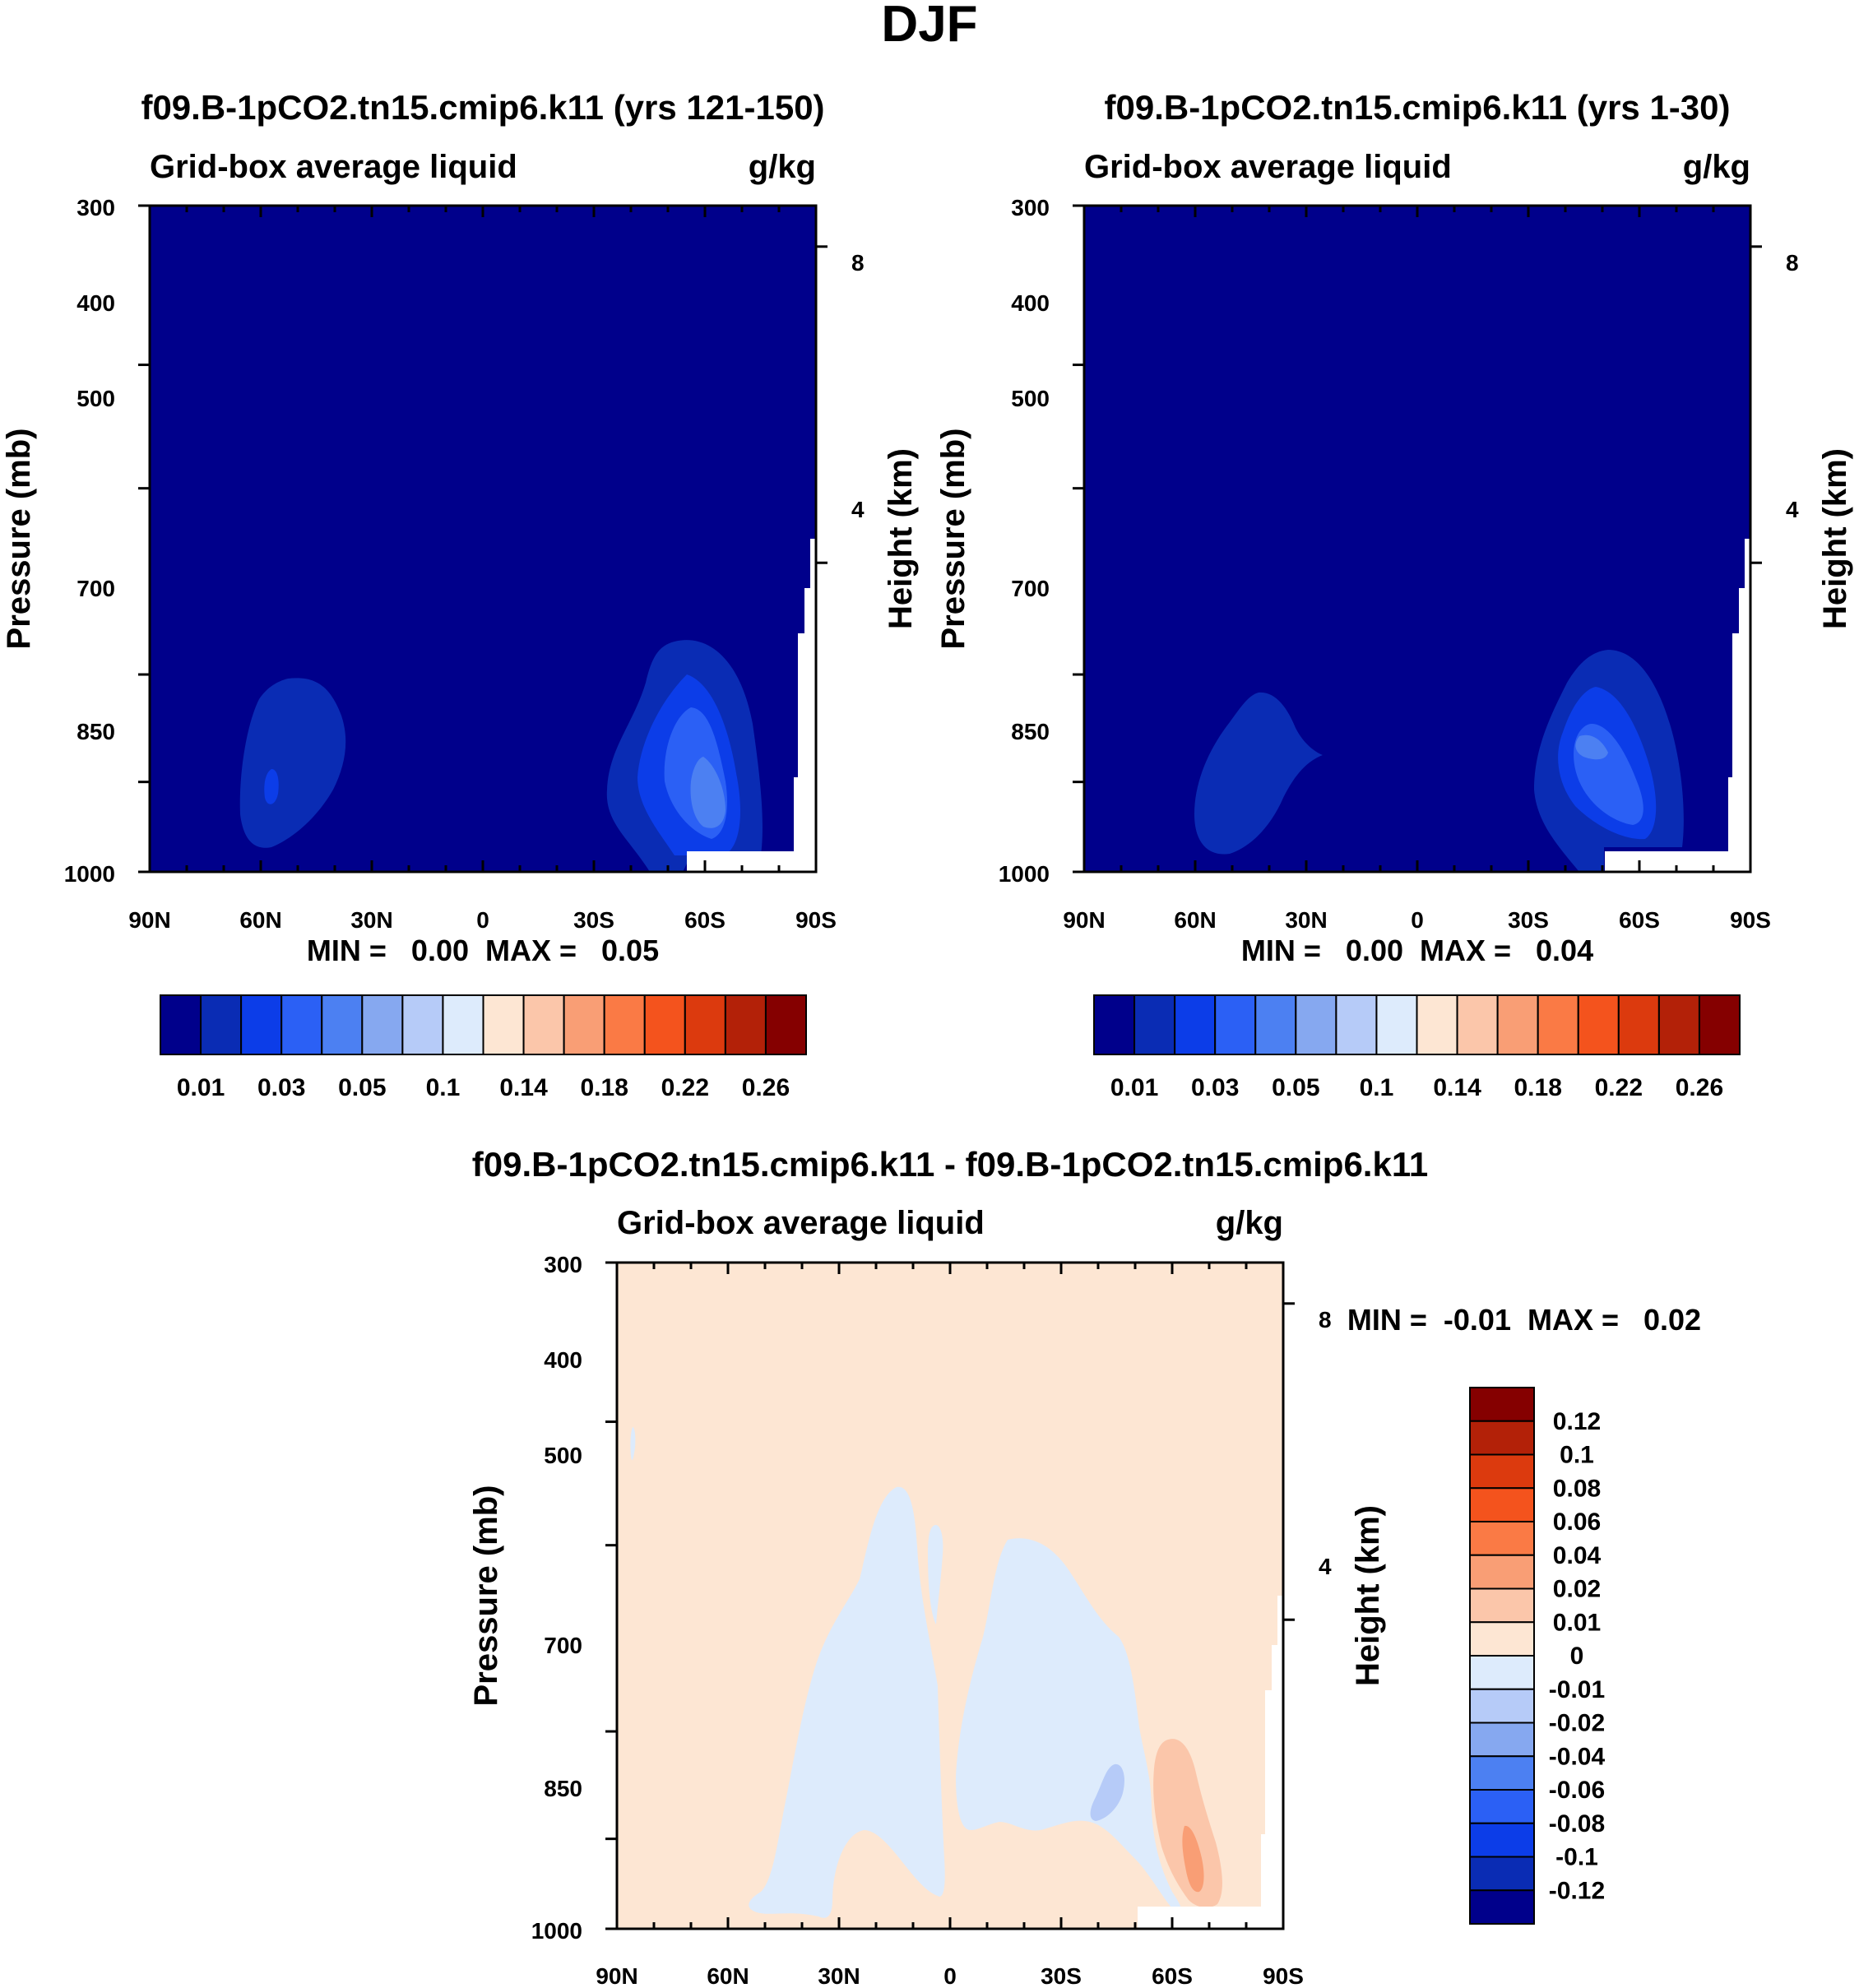 The image size is (1859, 1988). Describe the element at coordinates (1069, 1727) in the screenshot. I see `contour-negative-right` at that location.